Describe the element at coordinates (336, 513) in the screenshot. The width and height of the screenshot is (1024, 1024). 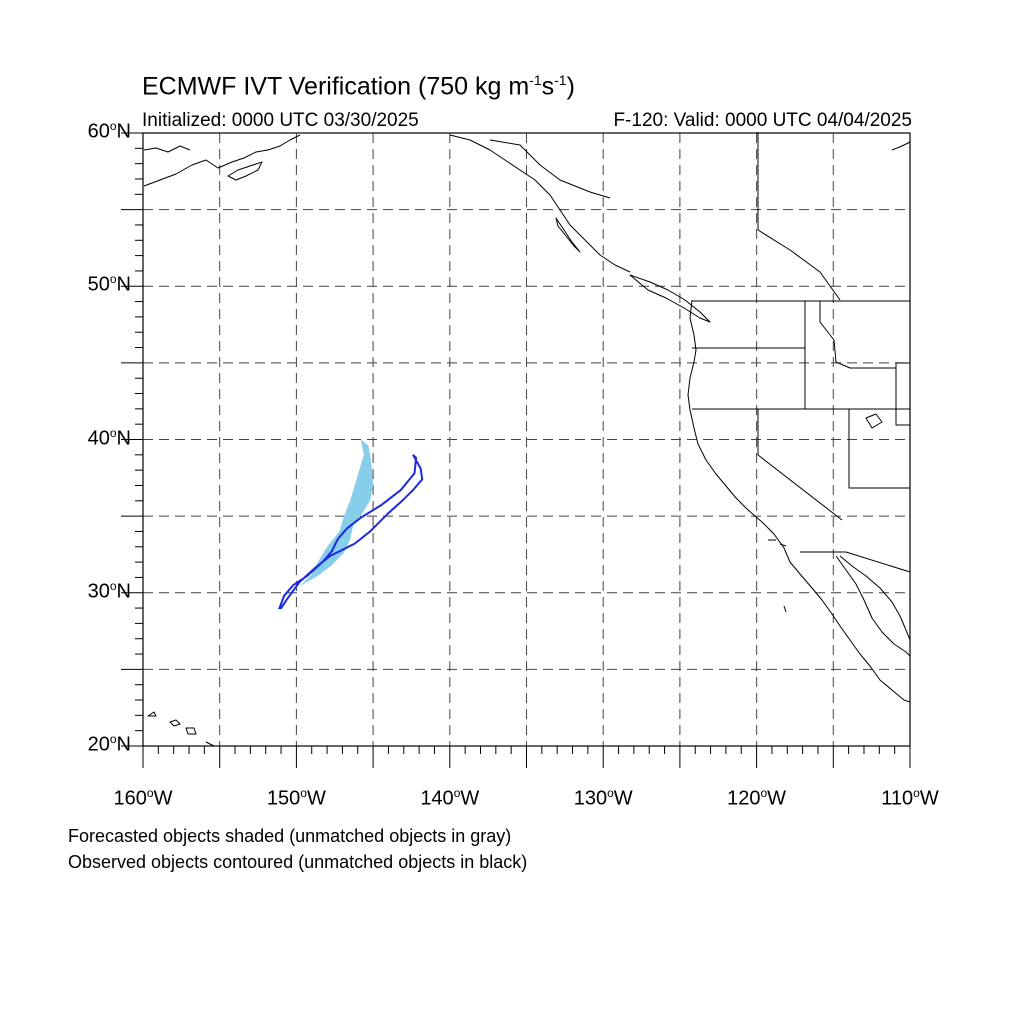
I see `forecast-object-shaded` at that location.